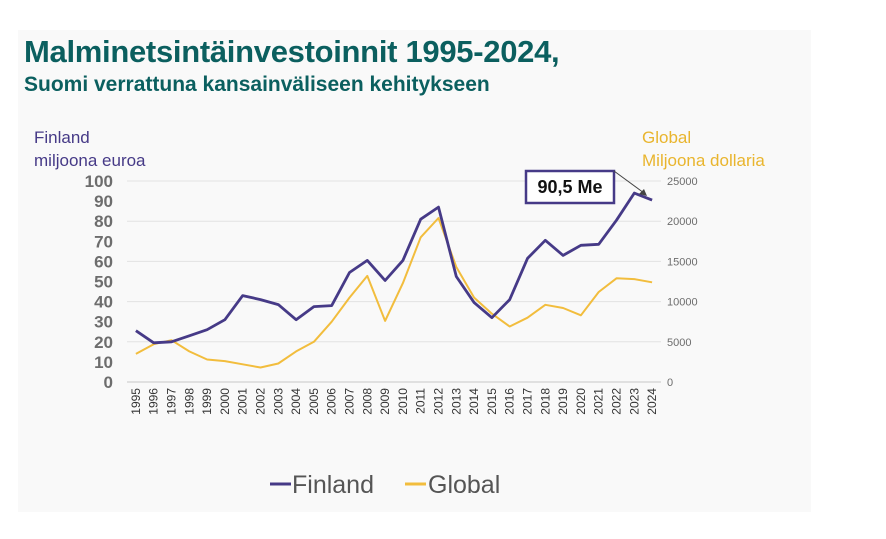  I want to click on x-tick-label: 2014, so click(474, 401).